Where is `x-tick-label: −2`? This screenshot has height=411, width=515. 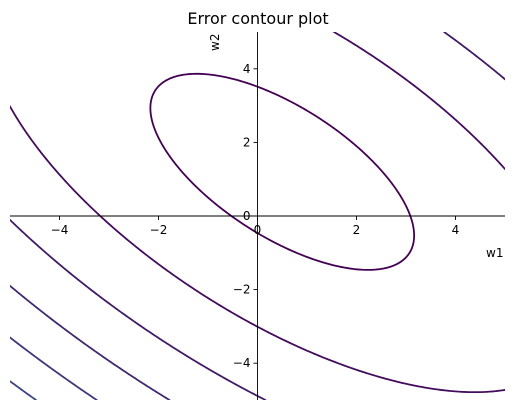
x-tick-label: −2 is located at coordinates (159, 230).